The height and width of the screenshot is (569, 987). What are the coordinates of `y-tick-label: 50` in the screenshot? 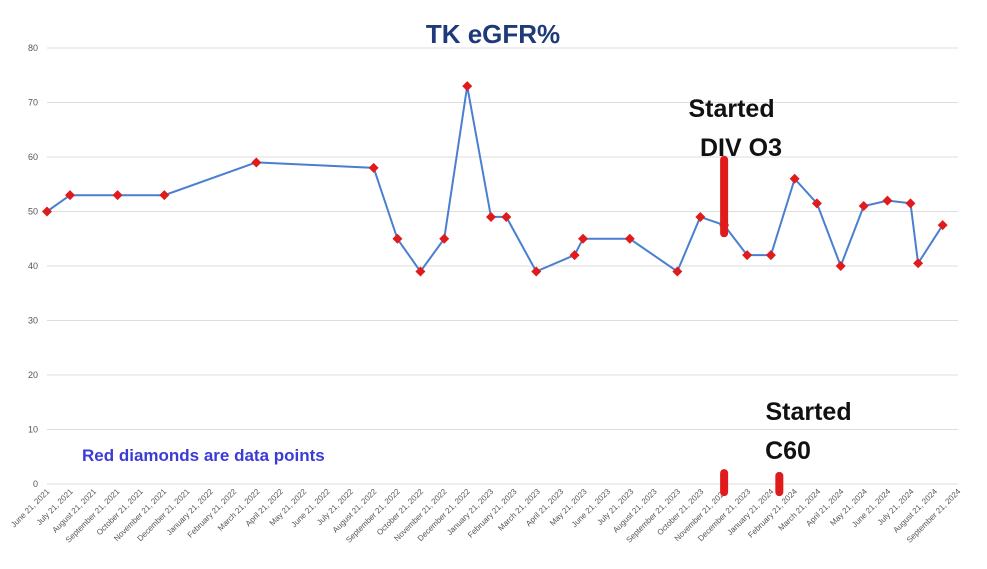 It's located at (33, 212).